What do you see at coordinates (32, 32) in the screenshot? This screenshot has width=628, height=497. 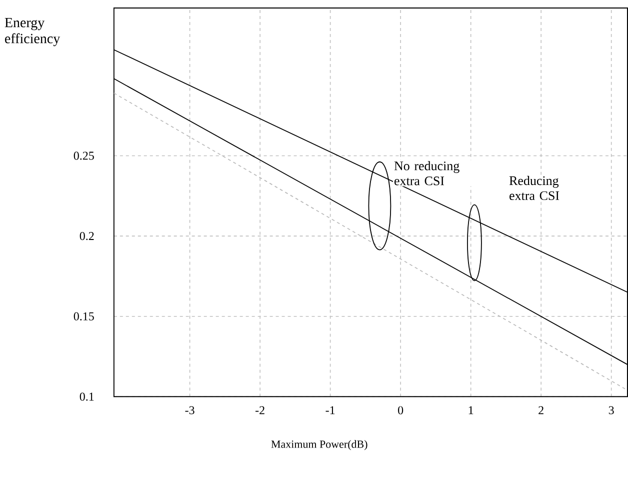 I see `y-axis-title: Energy efficiency` at bounding box center [32, 32].